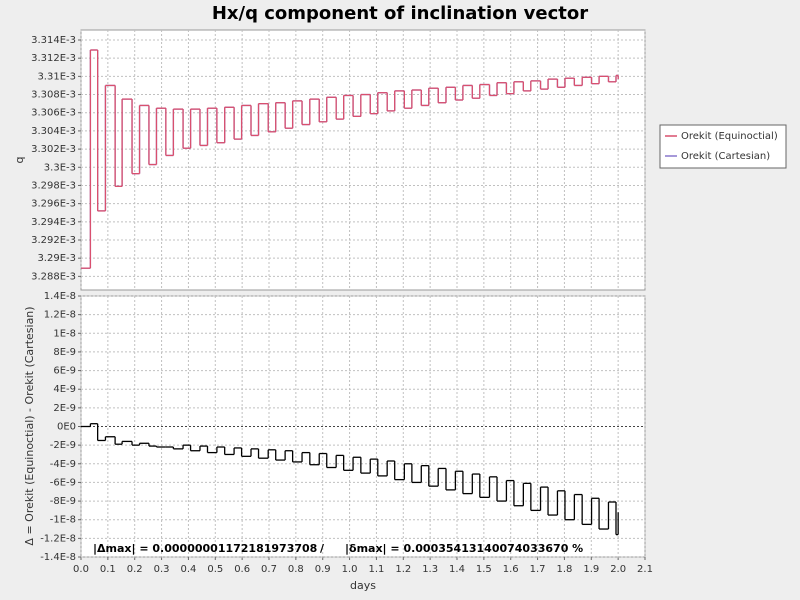 The image size is (800, 600). Describe the element at coordinates (108, 569) in the screenshot. I see `x-tick-label: 0.1` at that location.